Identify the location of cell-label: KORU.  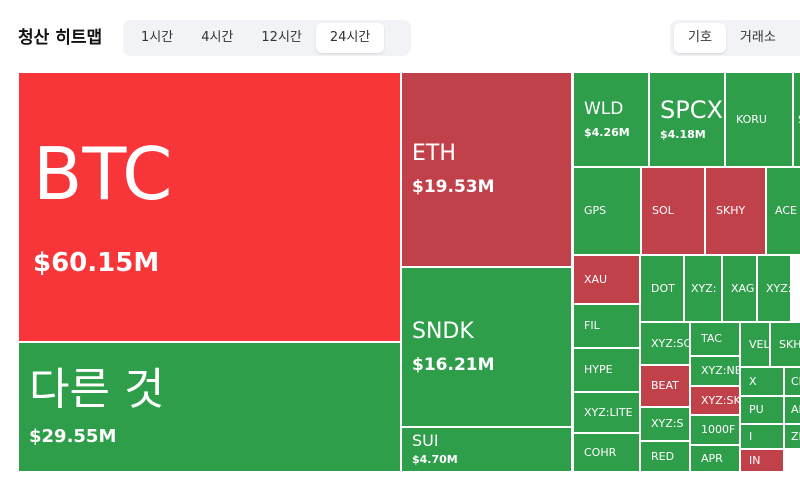
(751, 119).